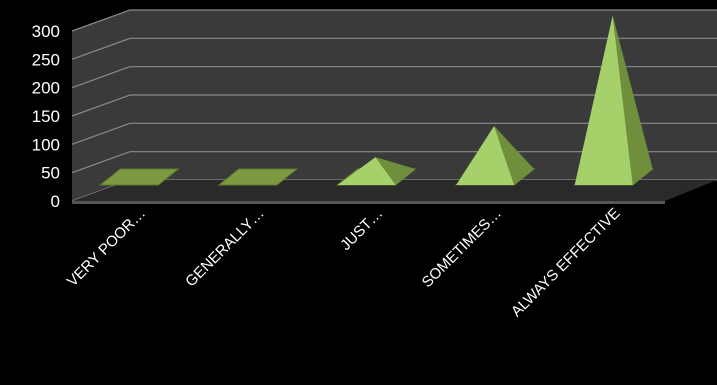 The image size is (717, 385). What do you see at coordinates (46, 59) in the screenshot?
I see `y-tick-label: 250` at bounding box center [46, 59].